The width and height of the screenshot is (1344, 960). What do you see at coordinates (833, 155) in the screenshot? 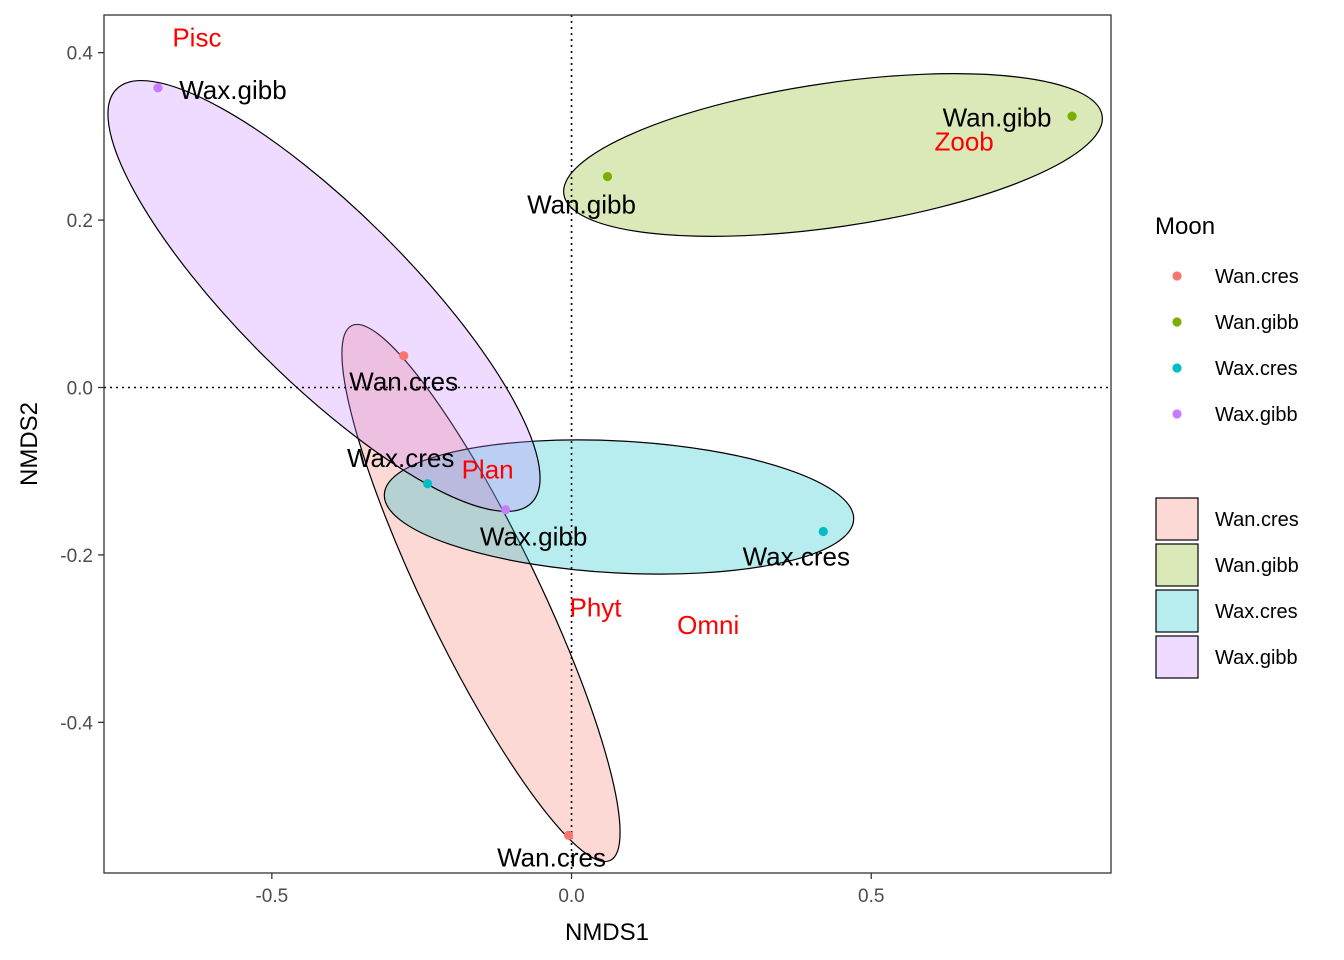
I see `ellipse-wan-gibb` at bounding box center [833, 155].